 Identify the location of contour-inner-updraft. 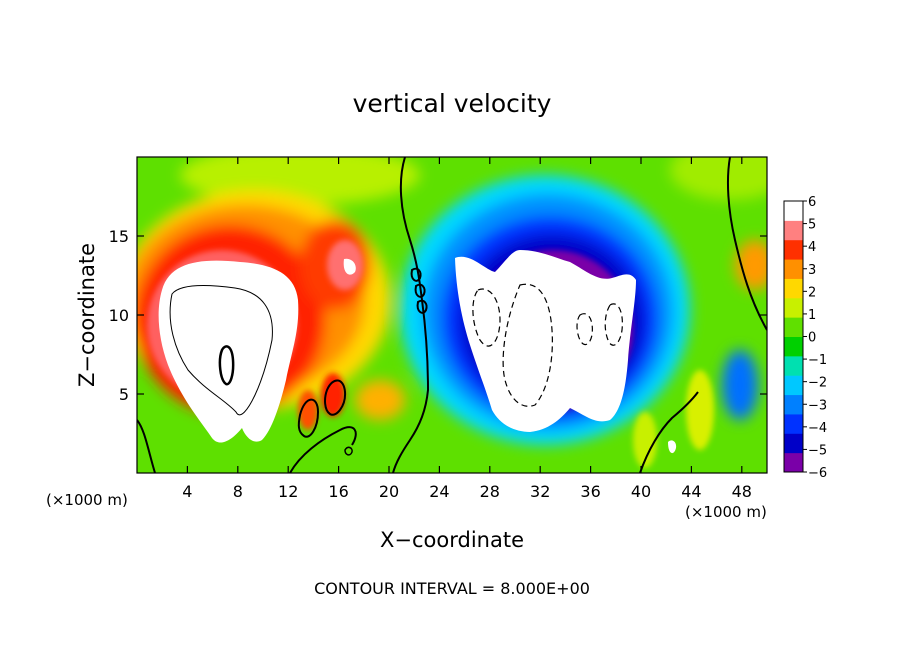
(221, 350).